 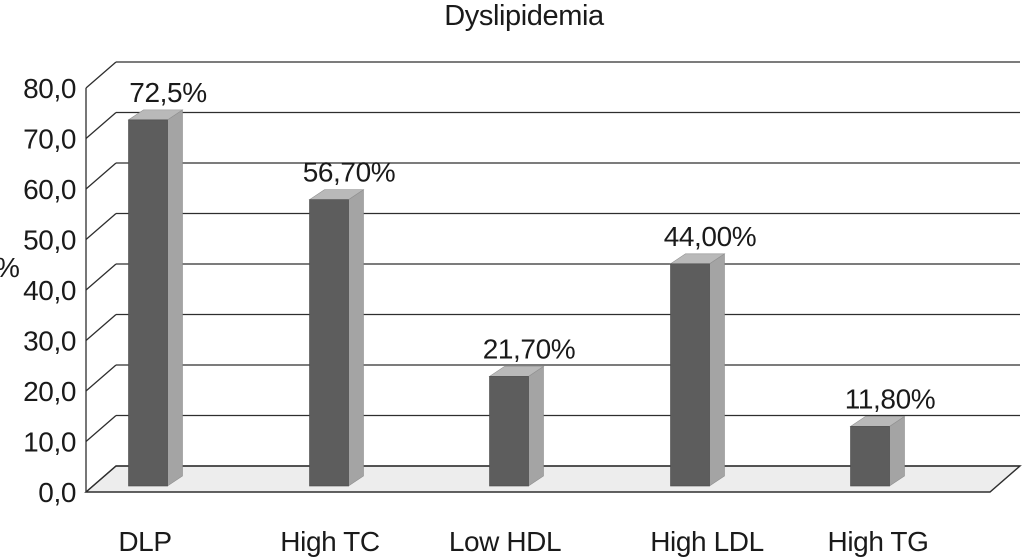 What do you see at coordinates (144, 541) in the screenshot?
I see `x-category-label: DLP` at bounding box center [144, 541].